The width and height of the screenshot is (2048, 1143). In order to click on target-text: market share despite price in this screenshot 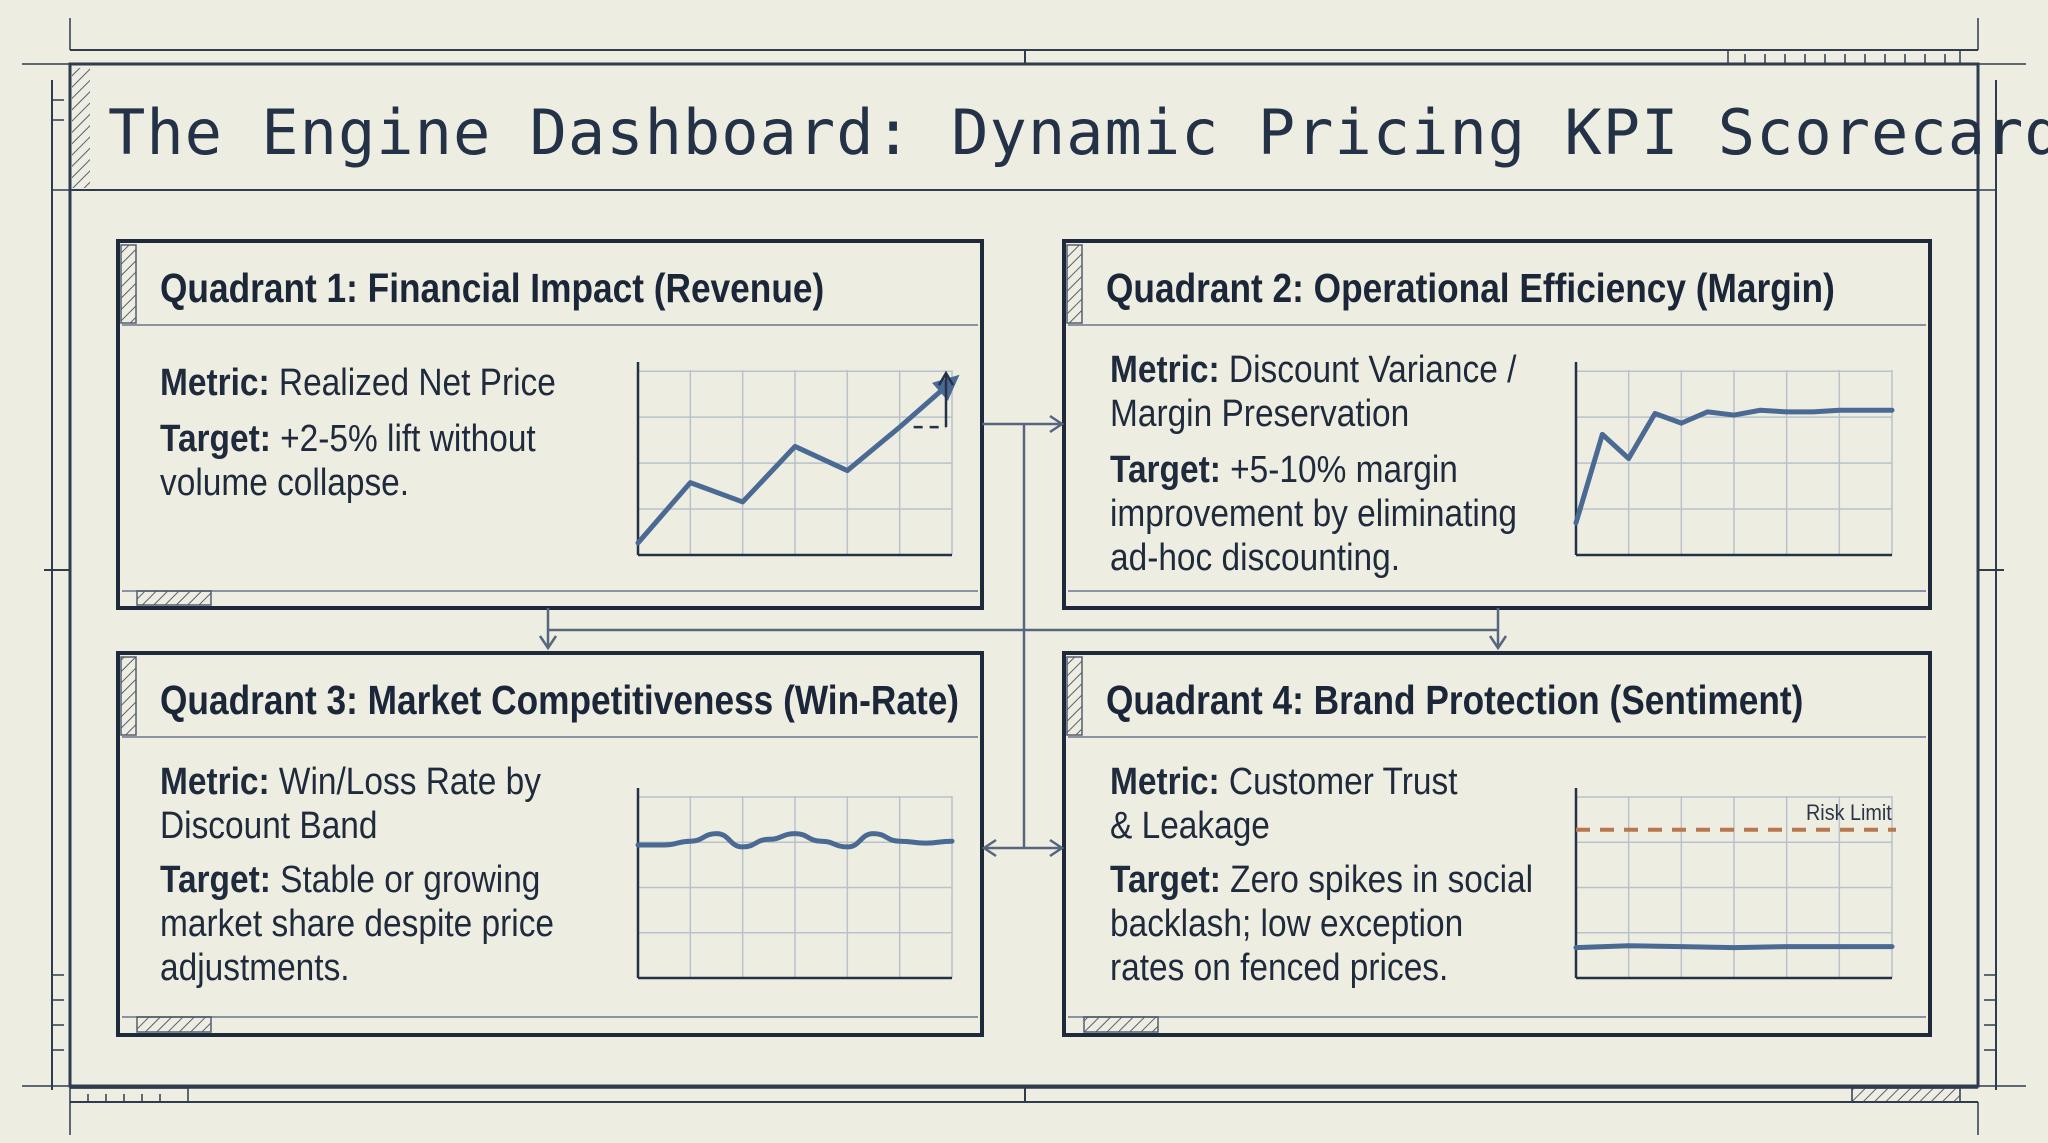, I will do `click(357, 924)`.